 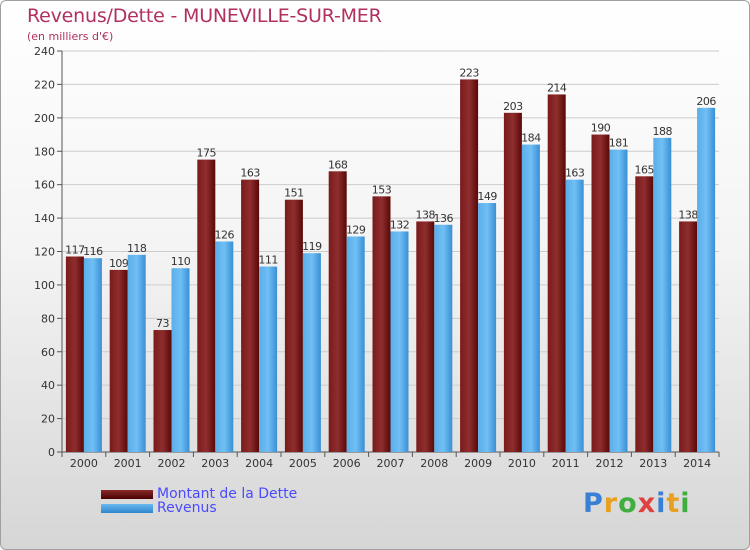 I want to click on legend-swatch-dette, so click(x=127, y=494).